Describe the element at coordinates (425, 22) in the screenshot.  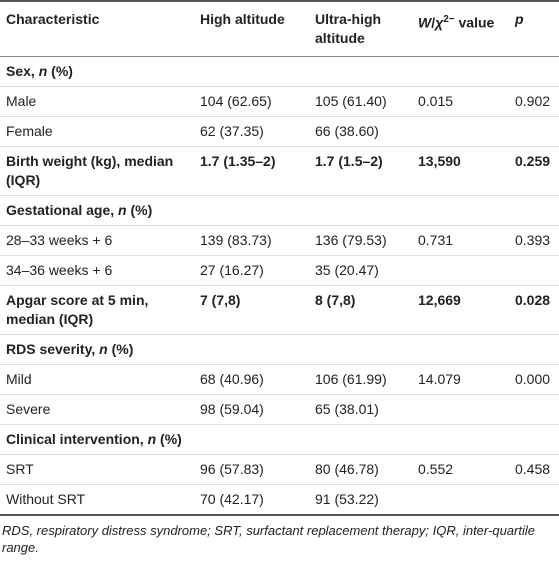
I see `header-text: W` at that location.